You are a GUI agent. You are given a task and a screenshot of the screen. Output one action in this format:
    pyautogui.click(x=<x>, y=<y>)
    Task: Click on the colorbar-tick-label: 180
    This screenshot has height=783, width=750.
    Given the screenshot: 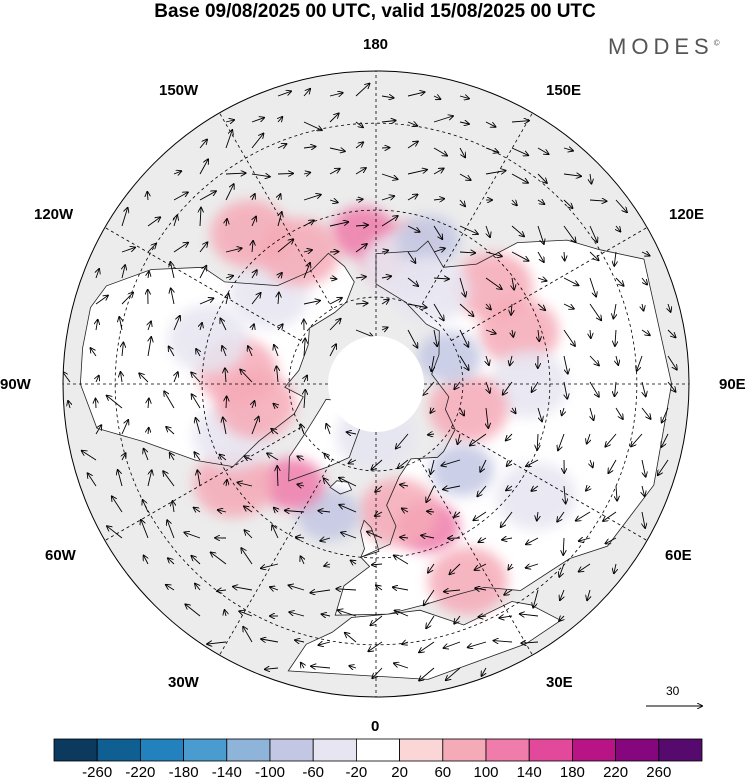 What is the action you would take?
    pyautogui.click(x=572, y=772)
    